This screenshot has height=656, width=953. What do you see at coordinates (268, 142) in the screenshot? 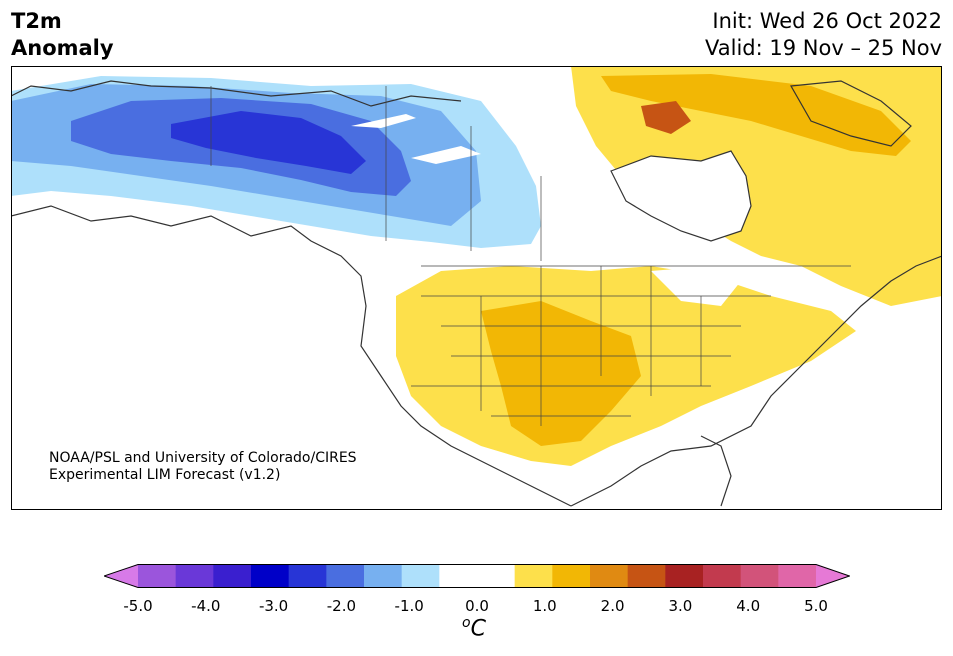
I see `cold-region-core` at bounding box center [268, 142].